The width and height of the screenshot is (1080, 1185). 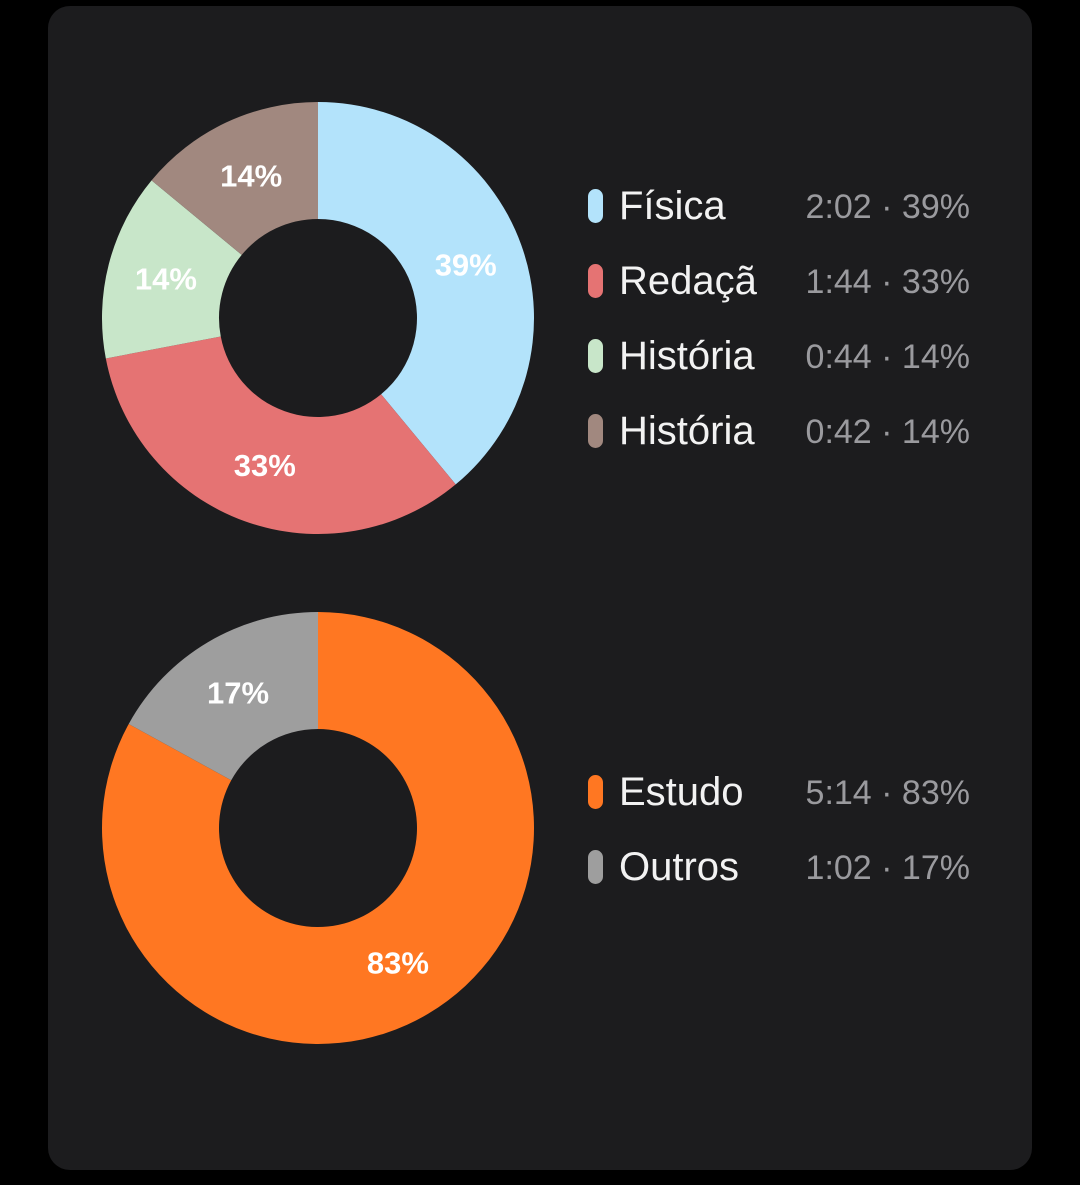 What do you see at coordinates (788, 294) in the screenshot?
I see `legend-item: Redaçã 1:44 · 33%` at bounding box center [788, 294].